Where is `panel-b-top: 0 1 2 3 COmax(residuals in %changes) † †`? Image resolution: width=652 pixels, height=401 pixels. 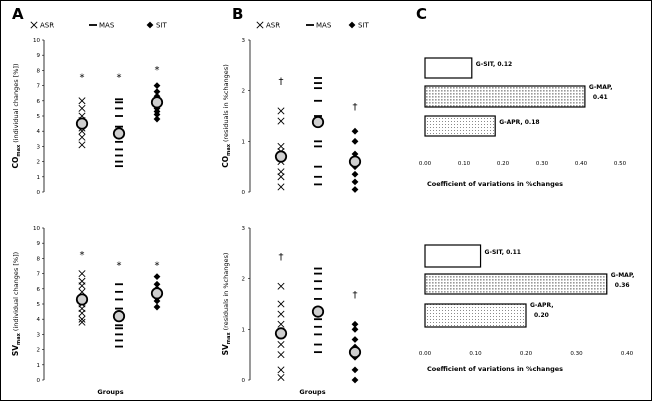
panel-b-top: 0 1 2 3 COmax(residuals in %changes) † † is located at coordinates (291, 117).